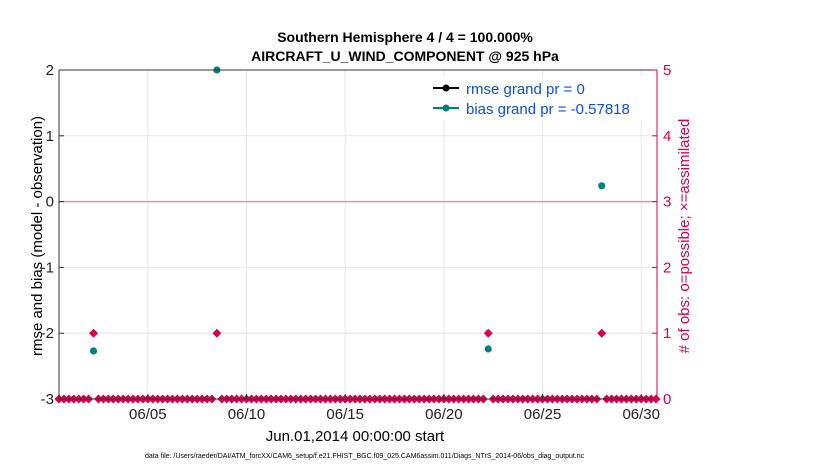 Image resolution: width=830 pixels, height=470 pixels. I want to click on x-tick-label: 06/15, so click(345, 414).